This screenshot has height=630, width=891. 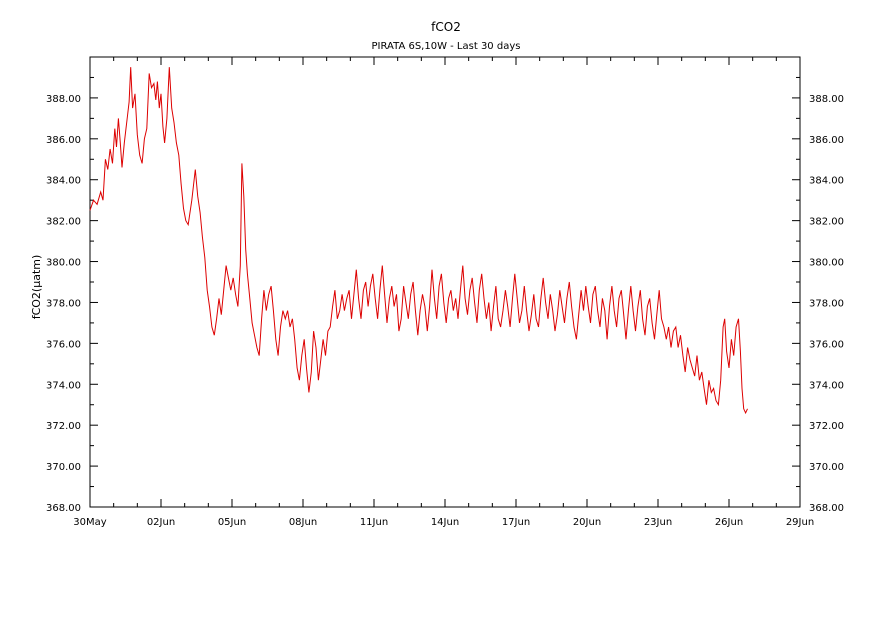 What do you see at coordinates (63, 508) in the screenshot?
I see `y-tick-label-left: 368.00` at bounding box center [63, 508].